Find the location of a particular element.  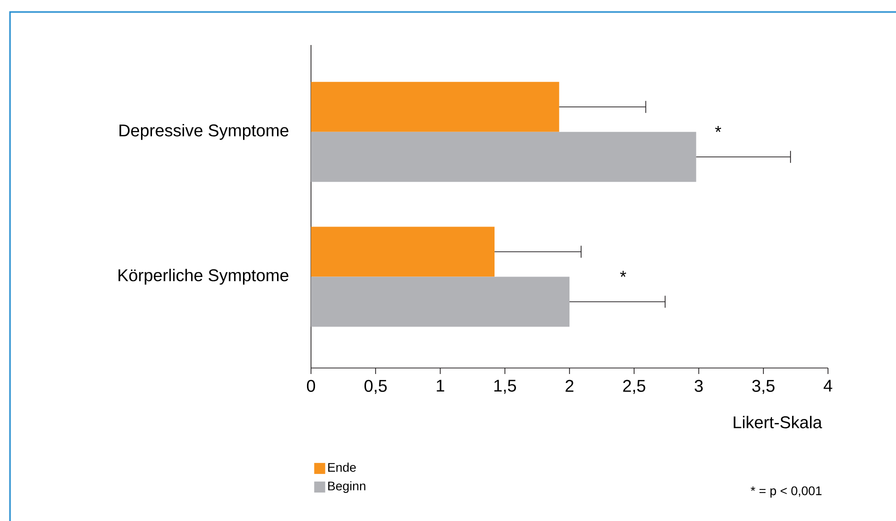

x-tick-label: 3,5 is located at coordinates (763, 387).